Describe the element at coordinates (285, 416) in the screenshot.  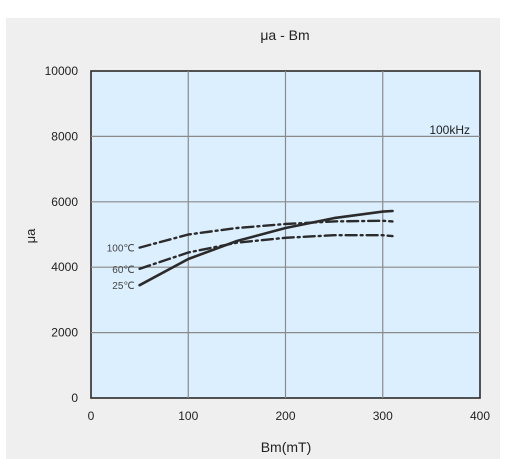
I see `x-tick-label: 200` at that location.